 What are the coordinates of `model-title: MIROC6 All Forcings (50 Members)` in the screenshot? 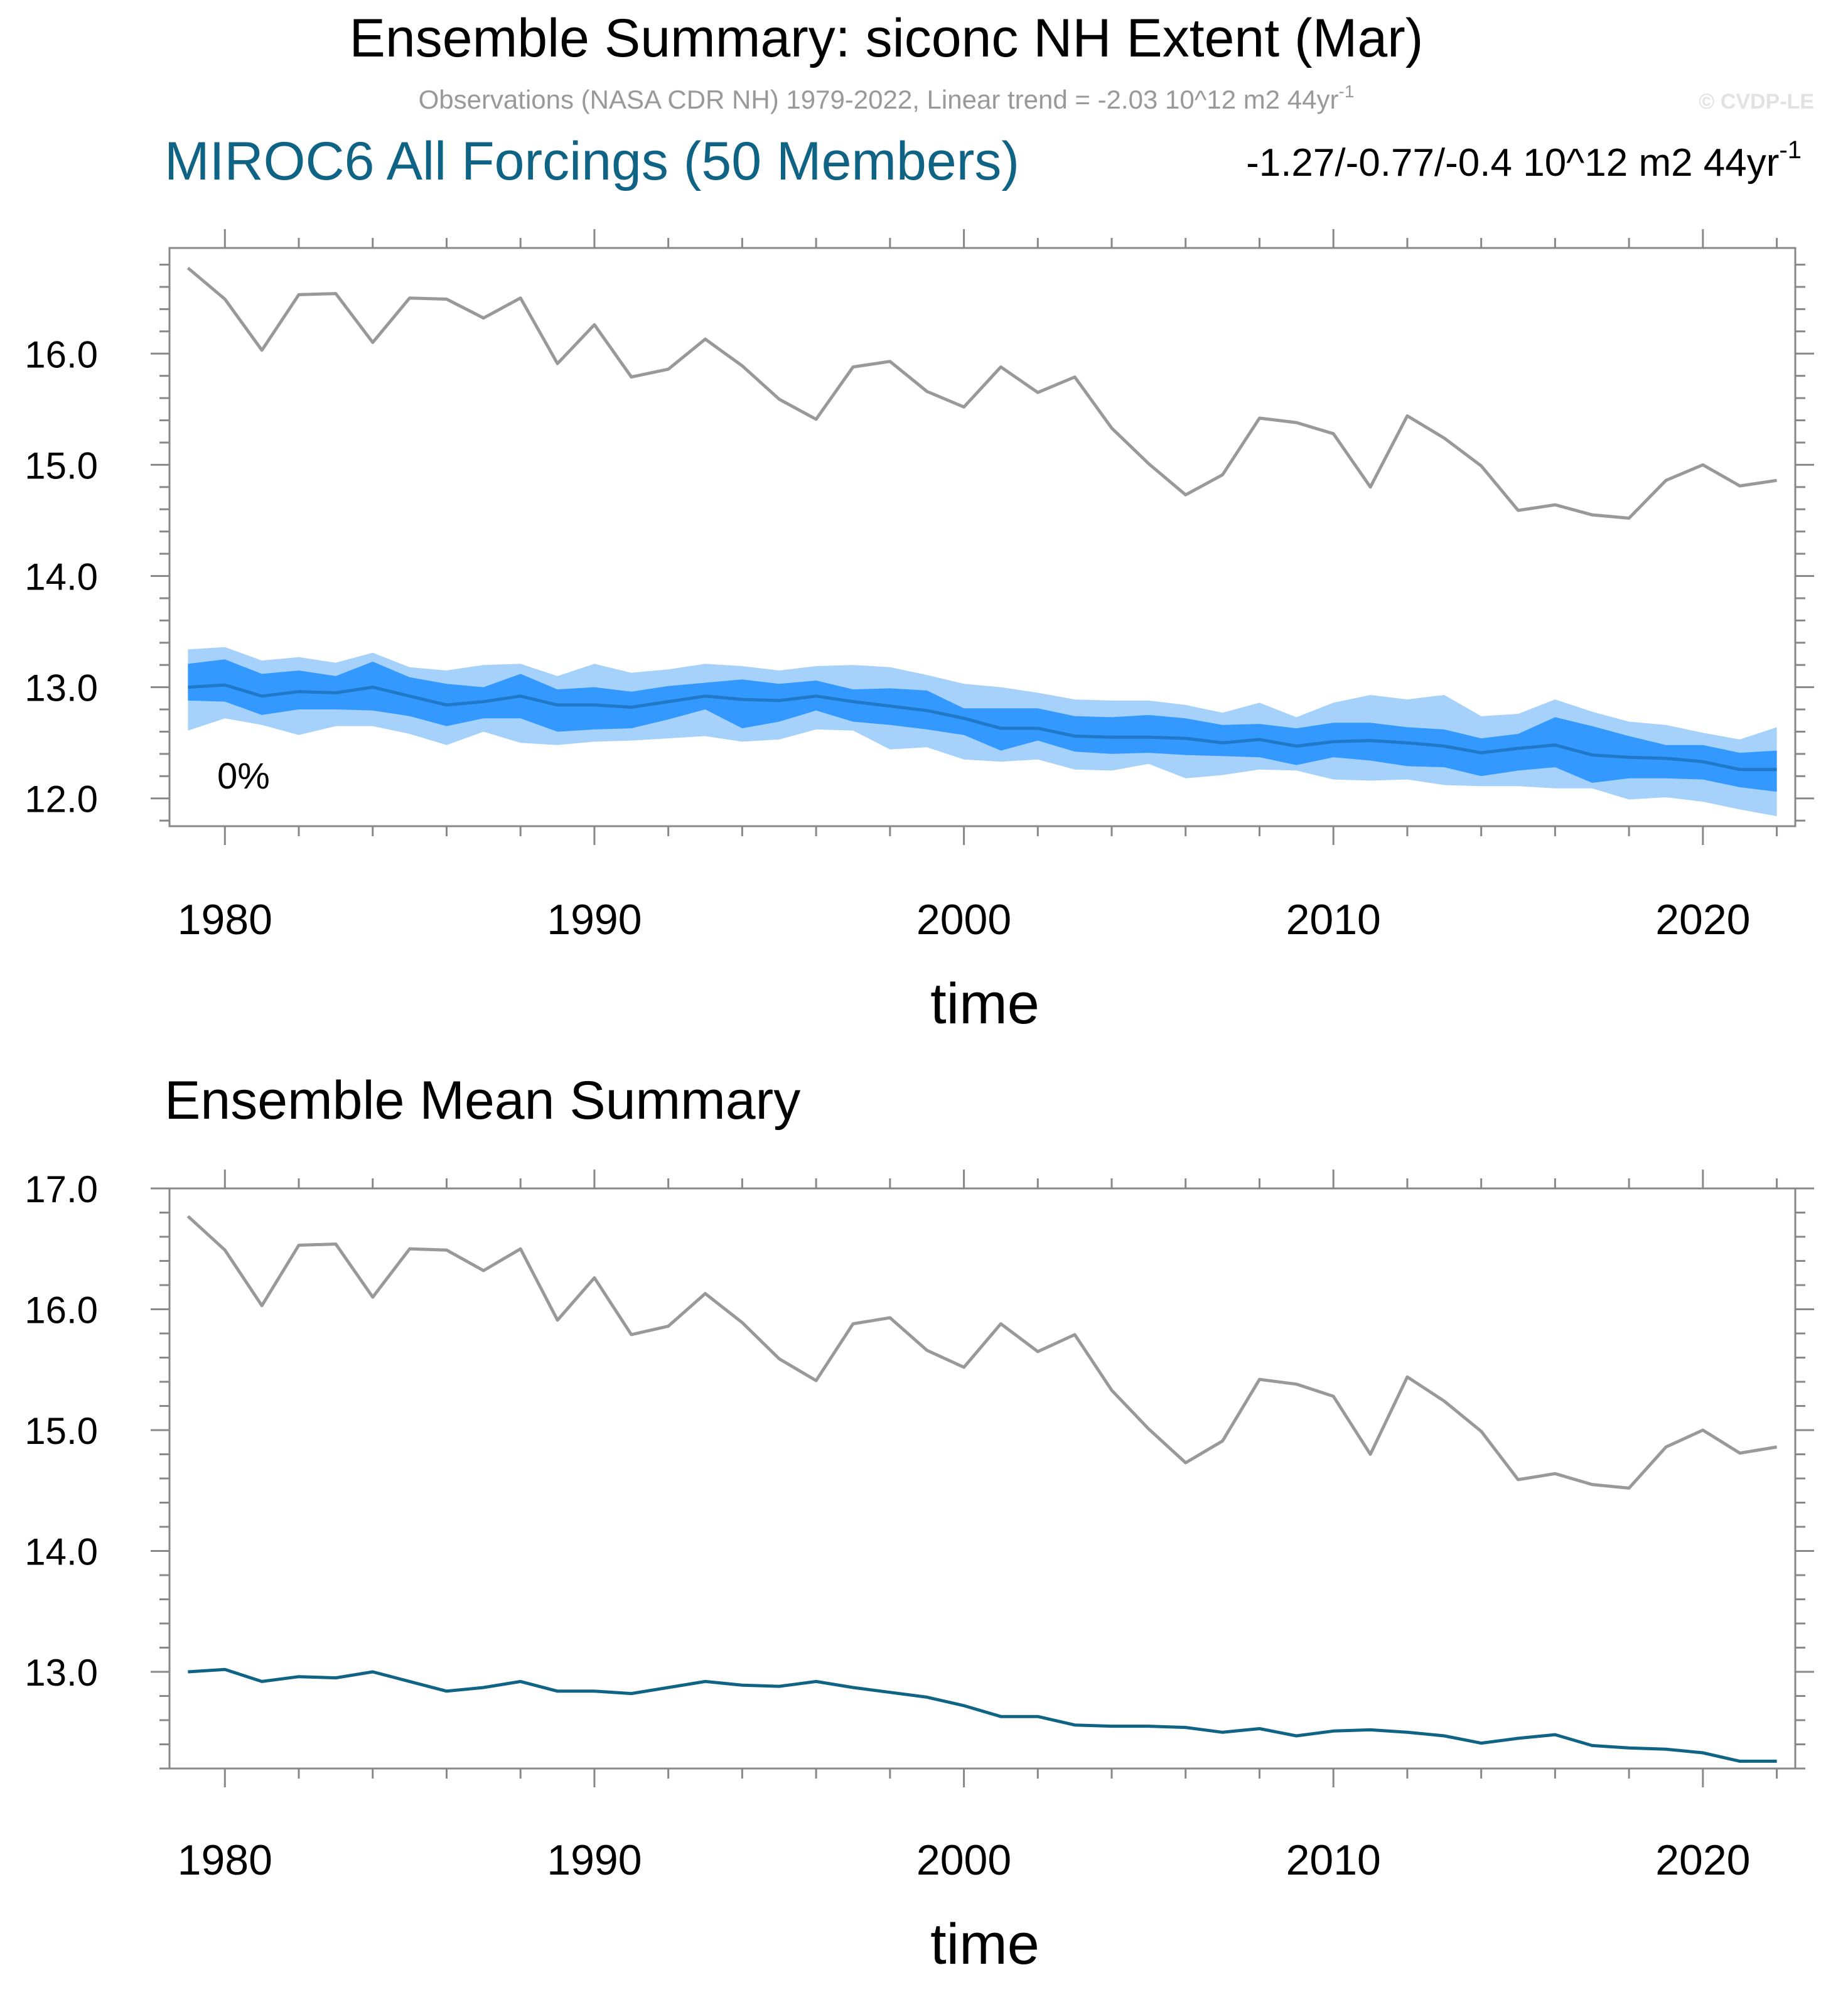 It's located at (591, 161).